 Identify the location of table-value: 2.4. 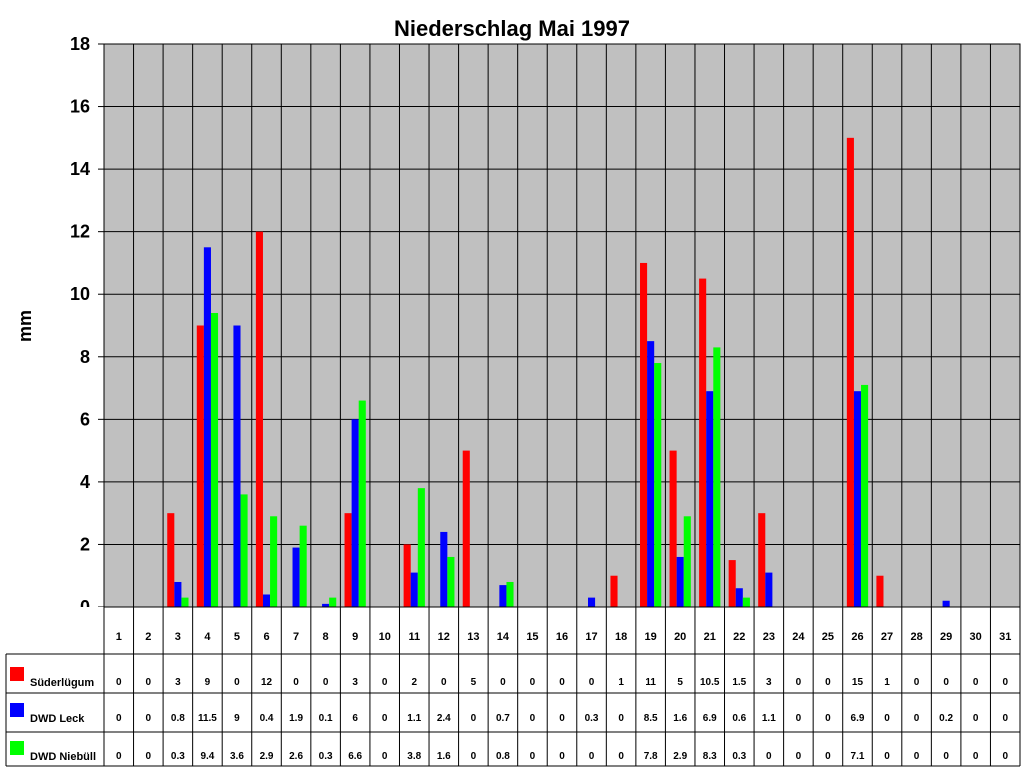
(444, 718).